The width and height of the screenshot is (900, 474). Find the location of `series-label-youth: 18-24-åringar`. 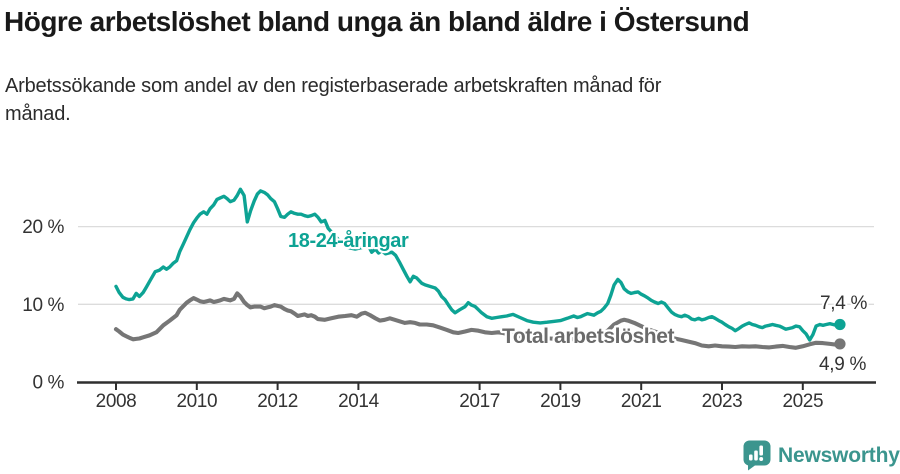

series-label-youth: 18-24-åringar is located at coordinates (348, 240).